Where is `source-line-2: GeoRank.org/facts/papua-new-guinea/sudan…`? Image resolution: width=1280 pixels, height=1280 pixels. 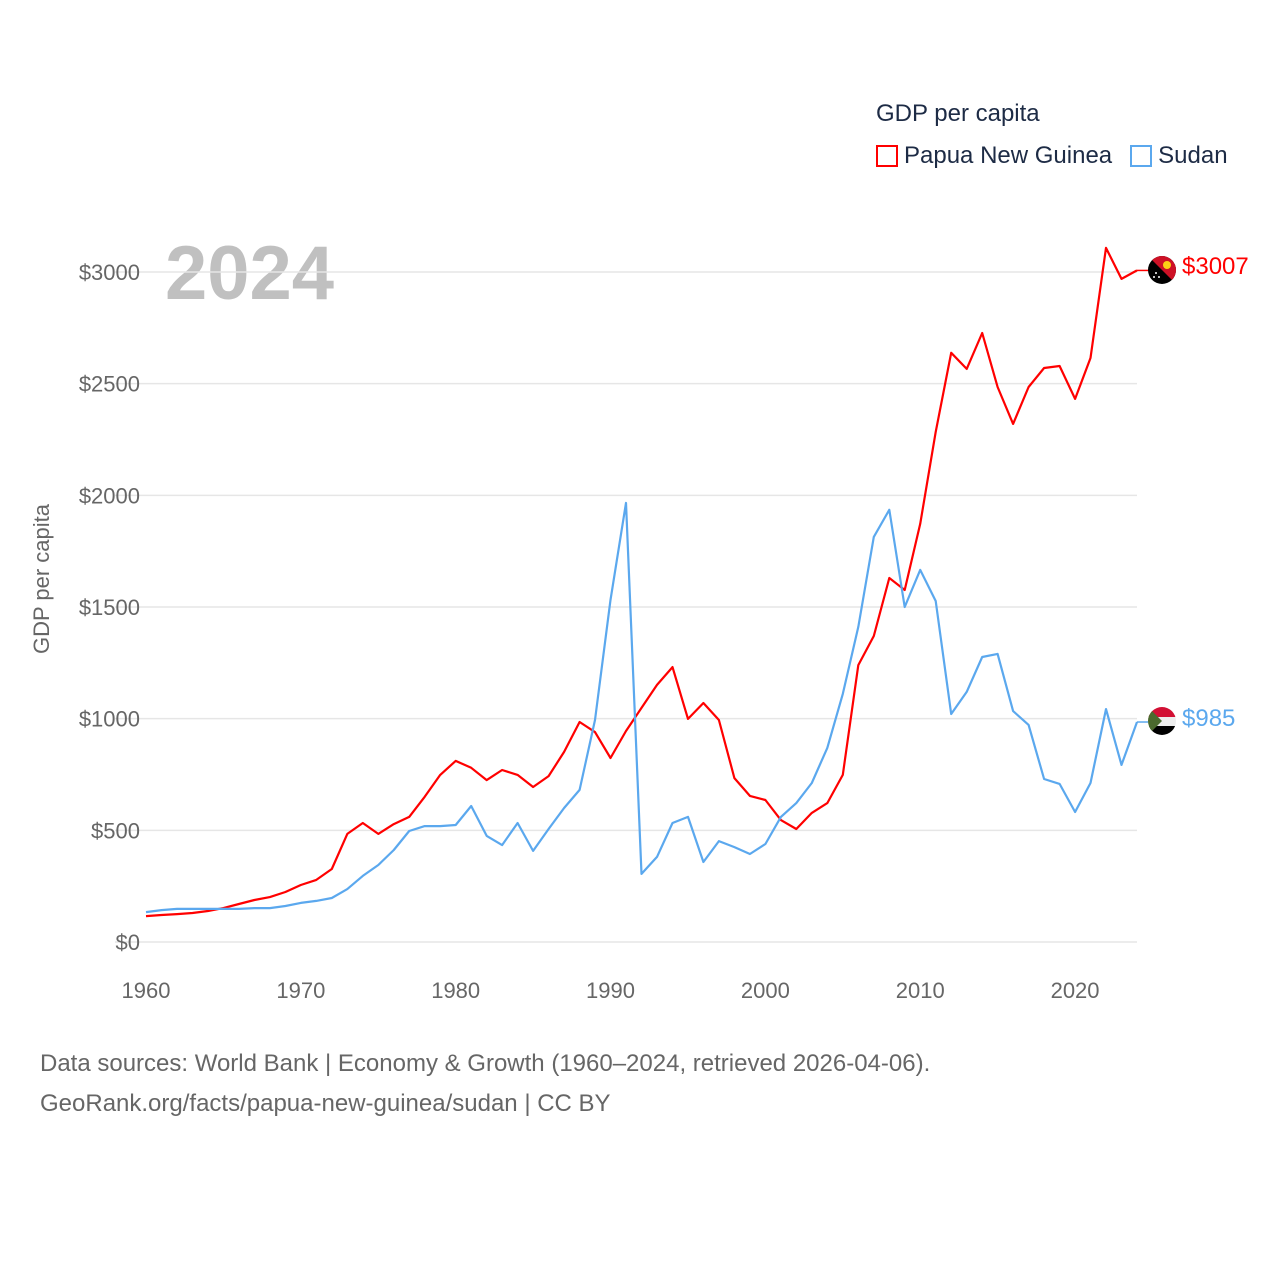 source-line-2: GeoRank.org/facts/papua-new-guinea/sudan… is located at coordinates (325, 1103).